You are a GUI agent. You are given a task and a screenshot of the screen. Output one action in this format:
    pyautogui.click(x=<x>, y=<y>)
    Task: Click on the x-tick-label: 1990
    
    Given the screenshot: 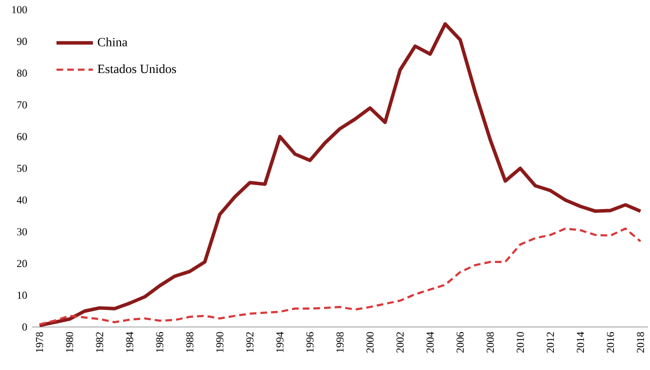 What is the action you would take?
    pyautogui.click(x=220, y=342)
    